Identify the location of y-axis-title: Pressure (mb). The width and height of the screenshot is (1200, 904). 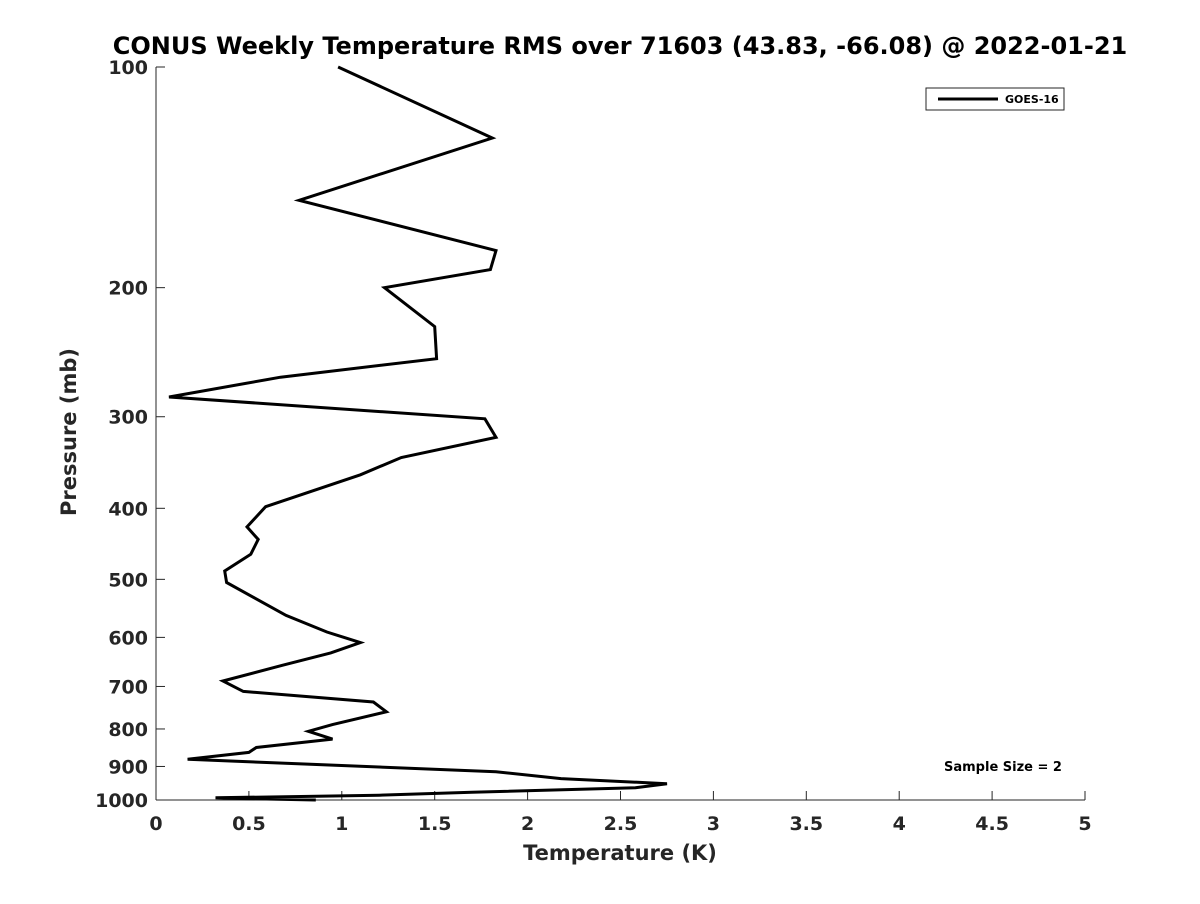
(69, 432).